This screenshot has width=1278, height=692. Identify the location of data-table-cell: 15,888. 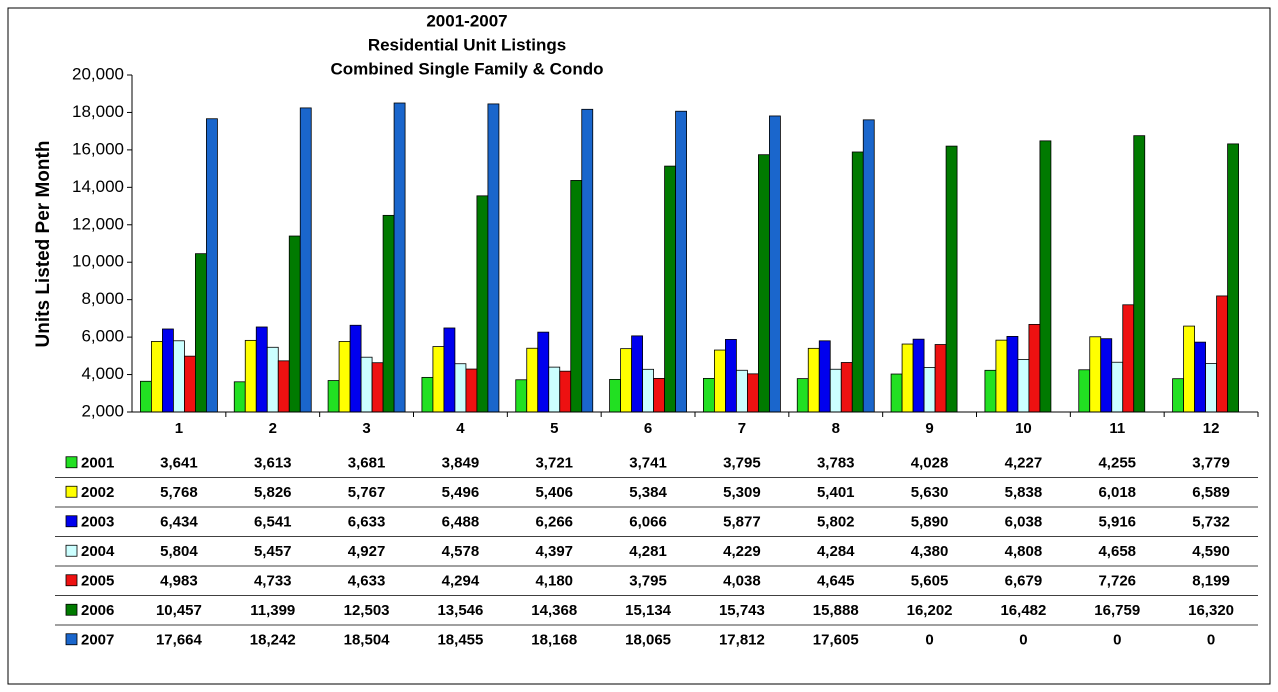
(836, 610).